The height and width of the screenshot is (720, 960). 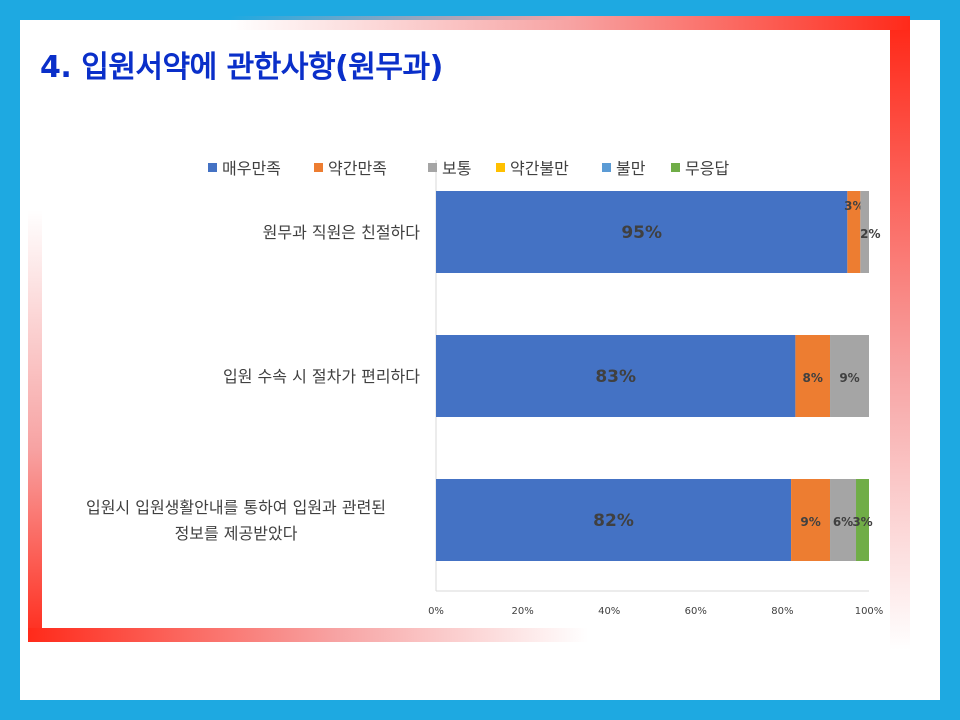 I want to click on slide-title: 4. 입원서약에 관한사항(원무과), so click(x=241, y=67).